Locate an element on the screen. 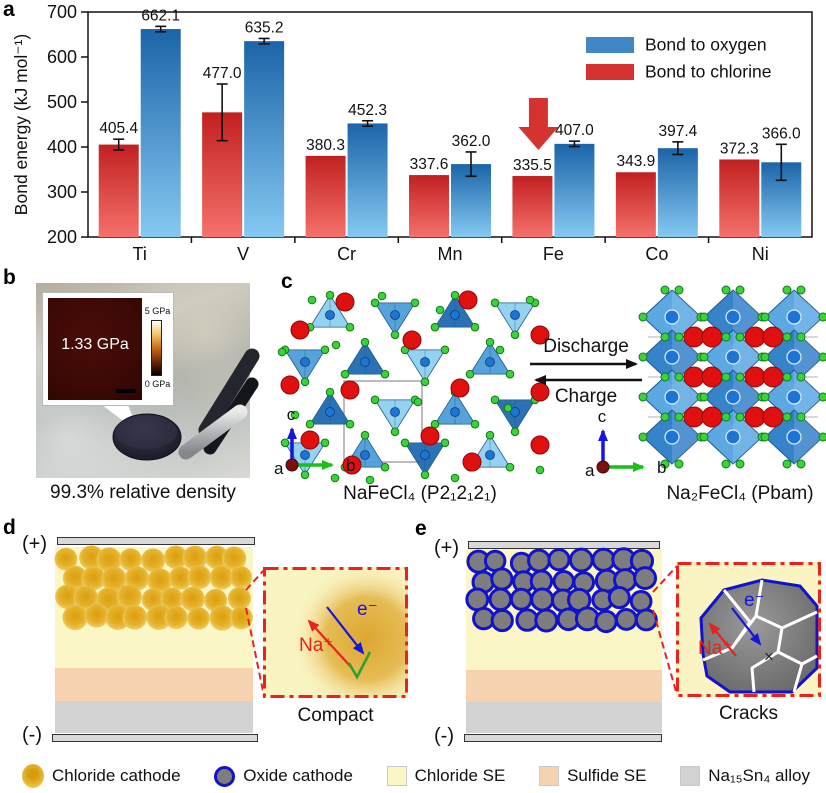  legend-item-label: Chloride cathode is located at coordinates (116, 775).